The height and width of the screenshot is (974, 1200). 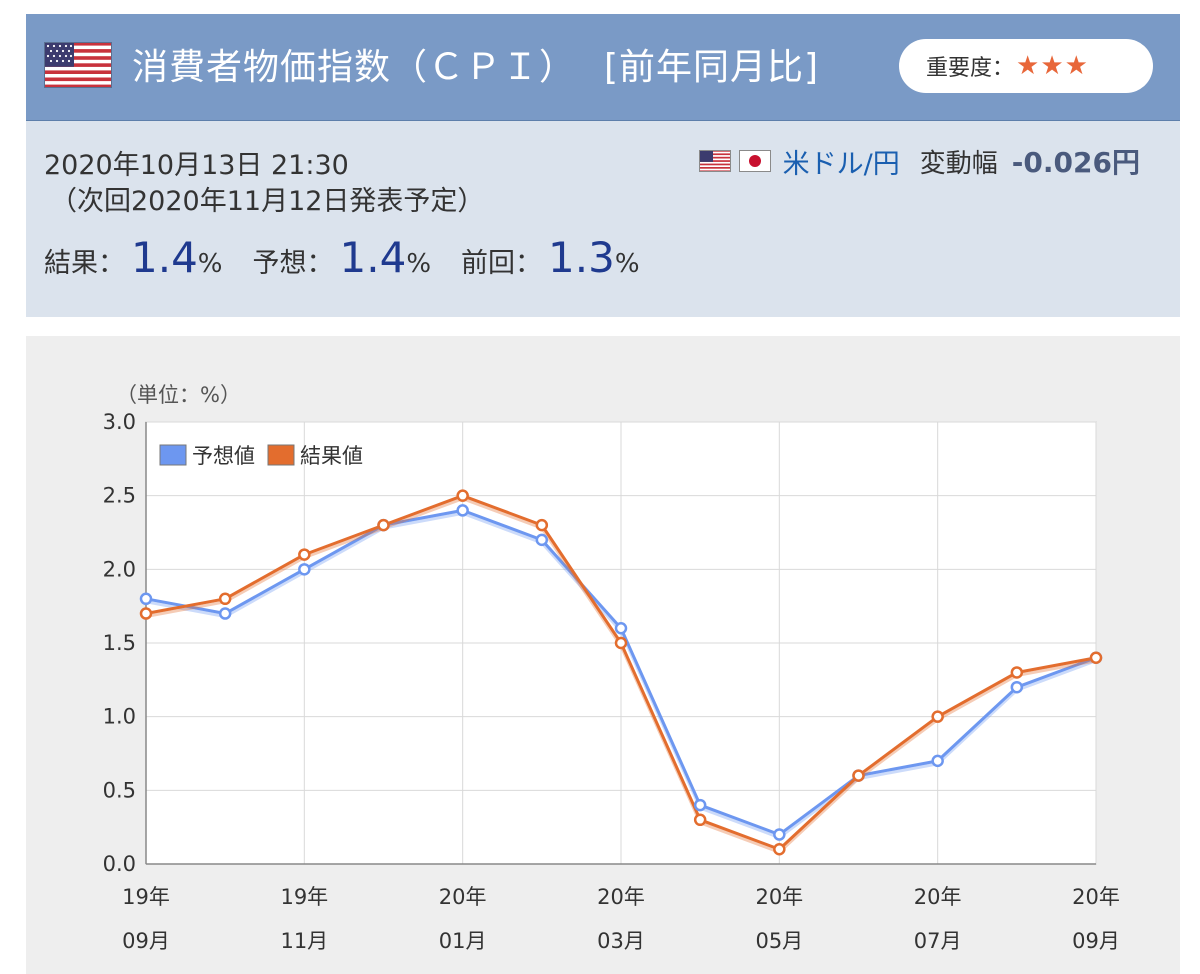 I want to click on page-title: 消費者物価指数（ＣＰＩ） [前年同月比], so click(x=475, y=64).